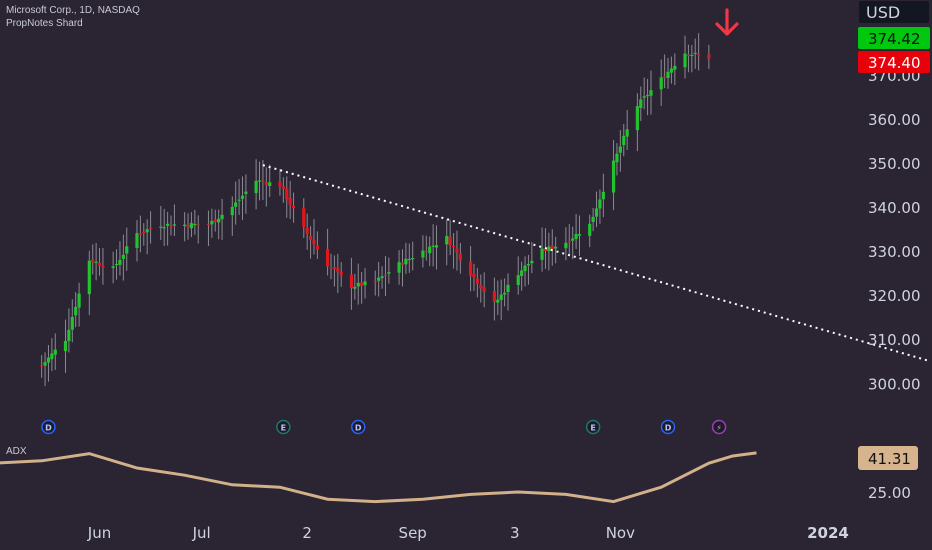  I want to click on time-tick-label: Jul, so click(201, 533).